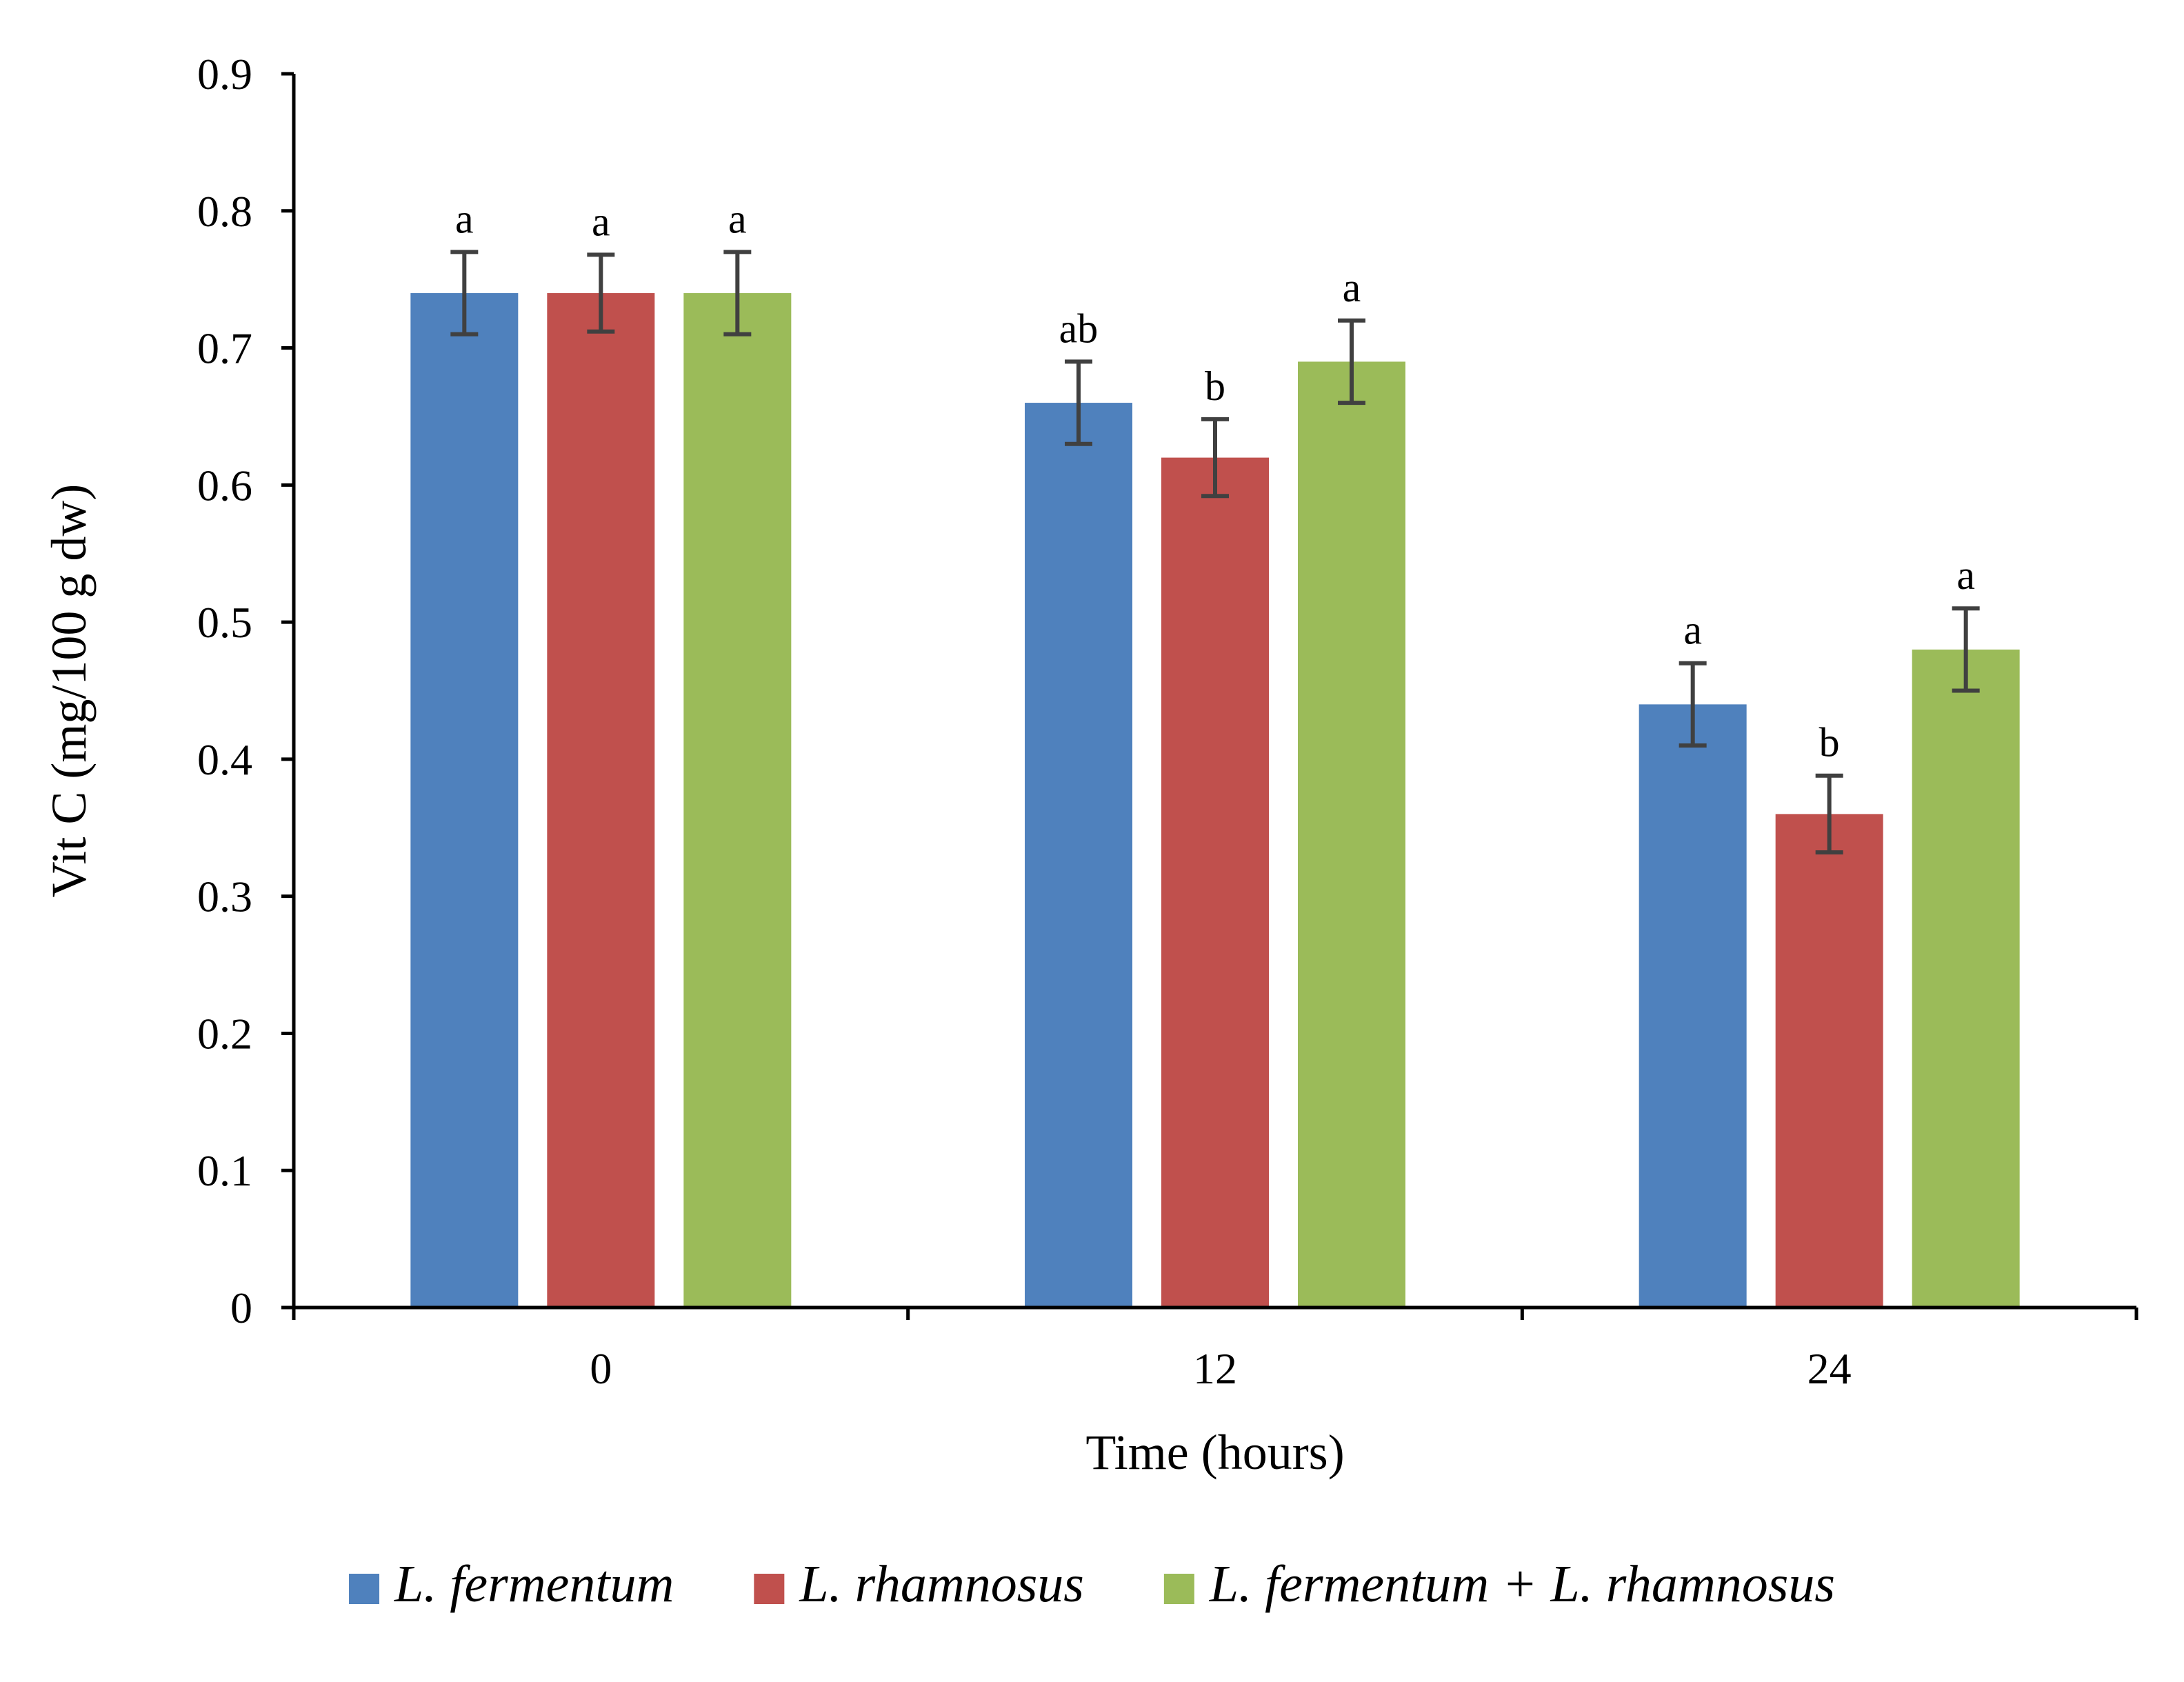 This screenshot has width=2184, height=1682. I want to click on legend-label: L. rhamnosus, so click(941, 1584).